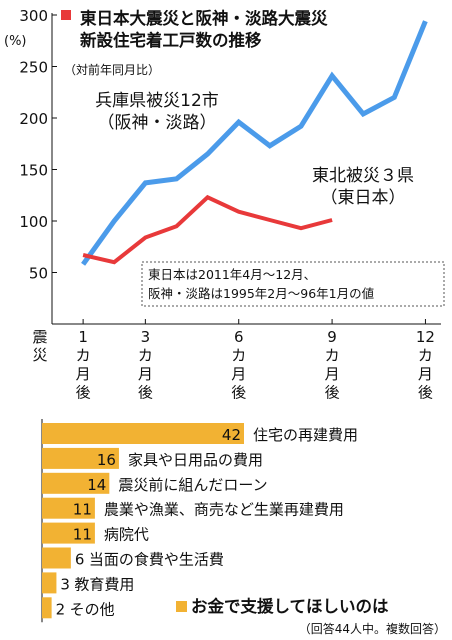 The height and width of the screenshot is (640, 452). I want to click on bar-value: 2, so click(61, 609).